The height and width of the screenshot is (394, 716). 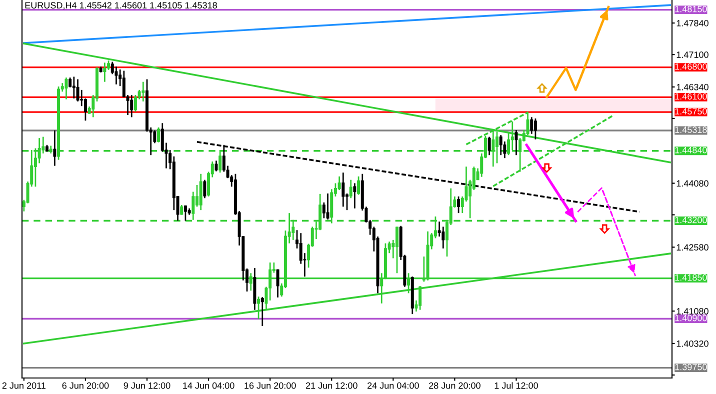 What do you see at coordinates (691, 277) in the screenshot?
I see `ref-line-label: 1.41850` at bounding box center [691, 277].